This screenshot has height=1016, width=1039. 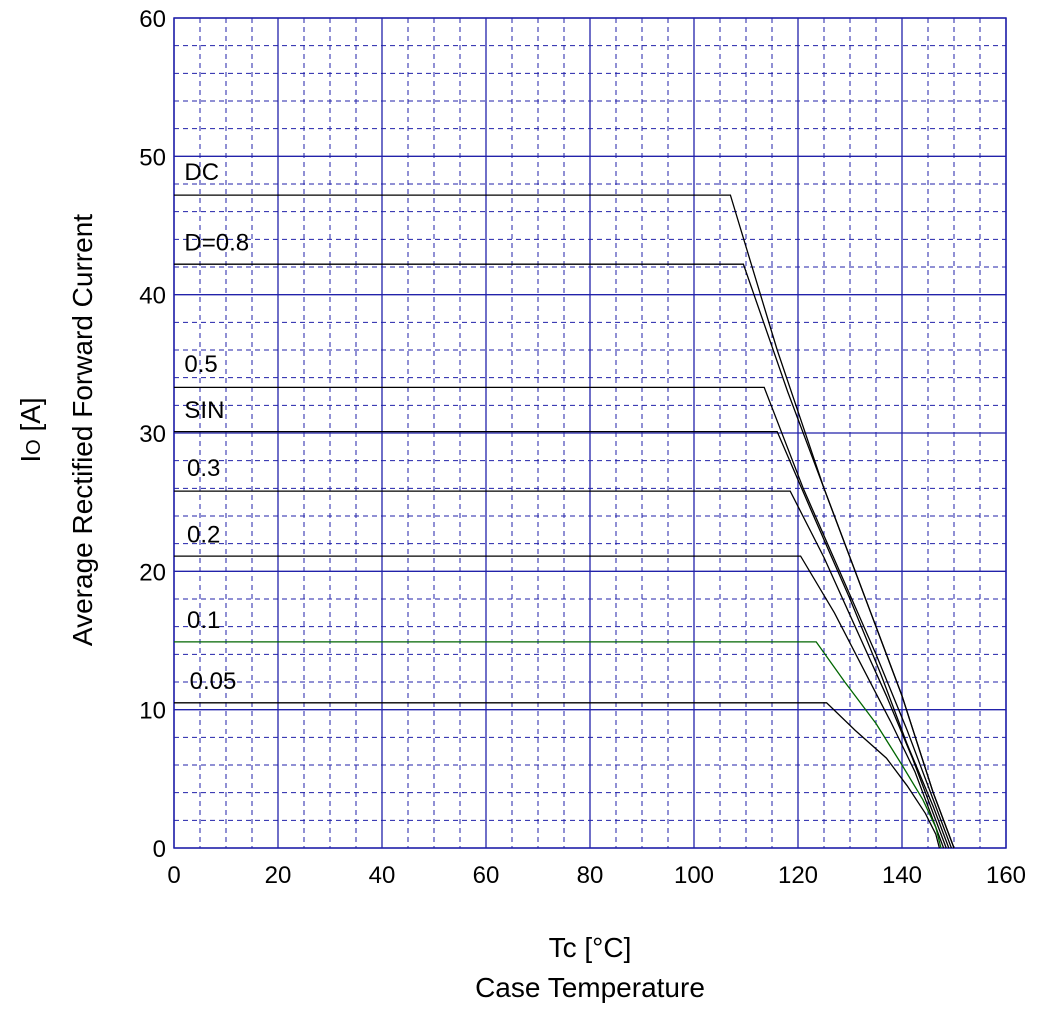 What do you see at coordinates (798, 875) in the screenshot?
I see `x-tick-label: 120` at bounding box center [798, 875].